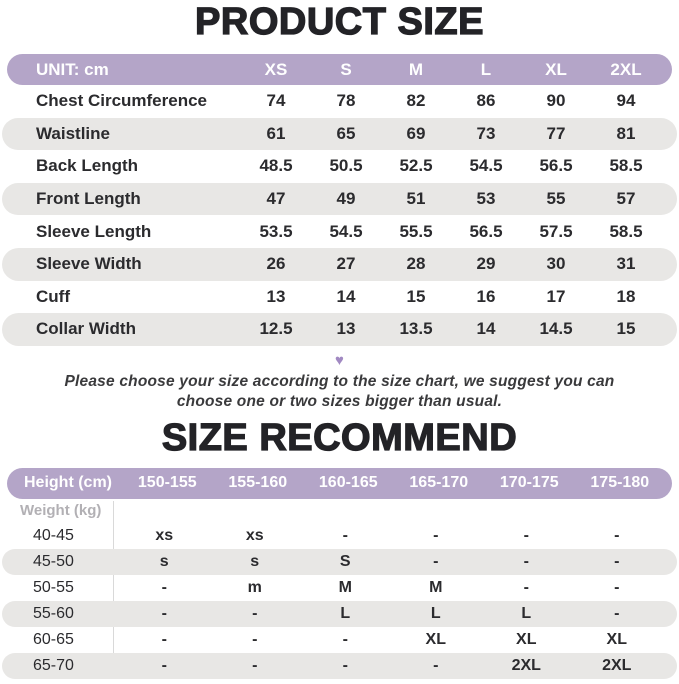 This screenshot has width=679, height=684. What do you see at coordinates (53, 535) in the screenshot?
I see `row-label: 40-45` at bounding box center [53, 535].